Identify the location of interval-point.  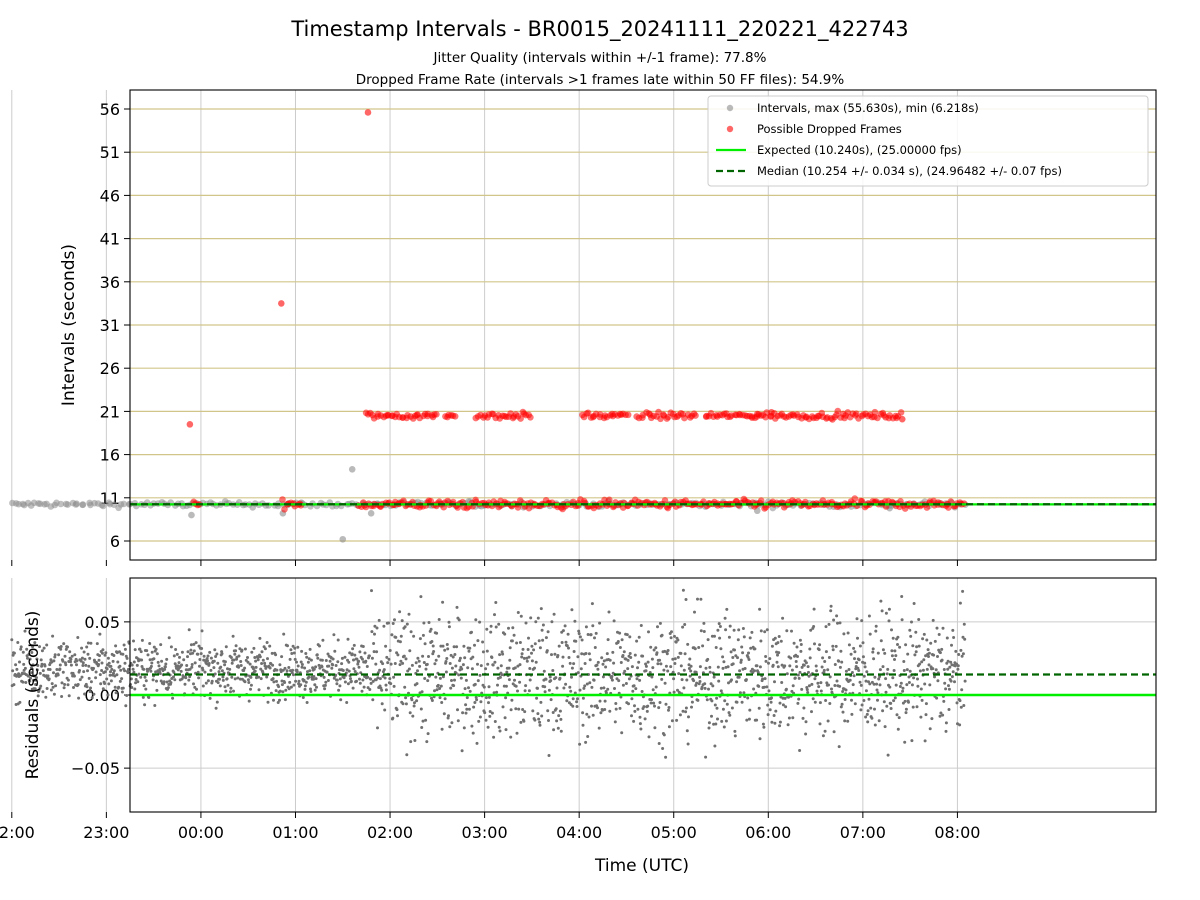
(124, 504).